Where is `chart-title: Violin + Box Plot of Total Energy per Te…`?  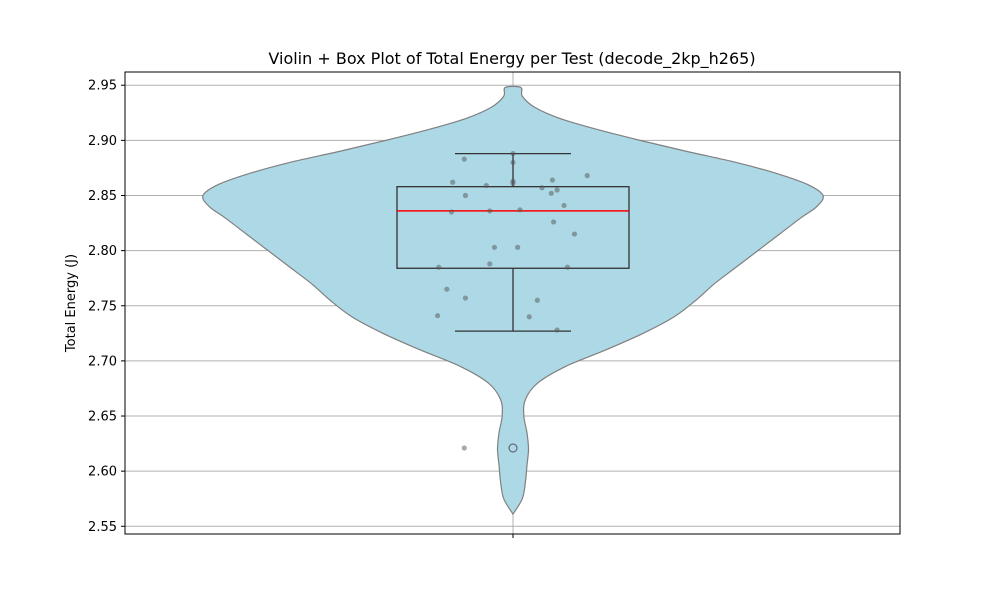
chart-title: Violin + Box Plot of Total Energy per Te… is located at coordinates (511, 59).